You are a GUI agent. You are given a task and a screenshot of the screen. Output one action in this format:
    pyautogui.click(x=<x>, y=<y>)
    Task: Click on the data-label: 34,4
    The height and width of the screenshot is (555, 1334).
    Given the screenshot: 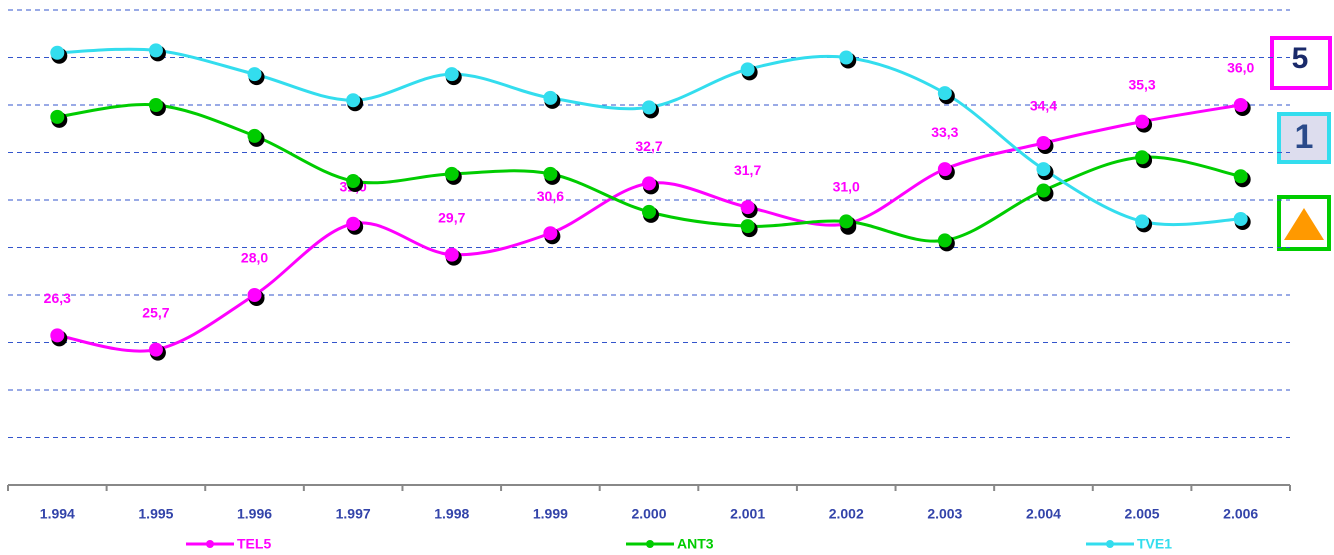 What is the action you would take?
    pyautogui.click(x=1043, y=106)
    